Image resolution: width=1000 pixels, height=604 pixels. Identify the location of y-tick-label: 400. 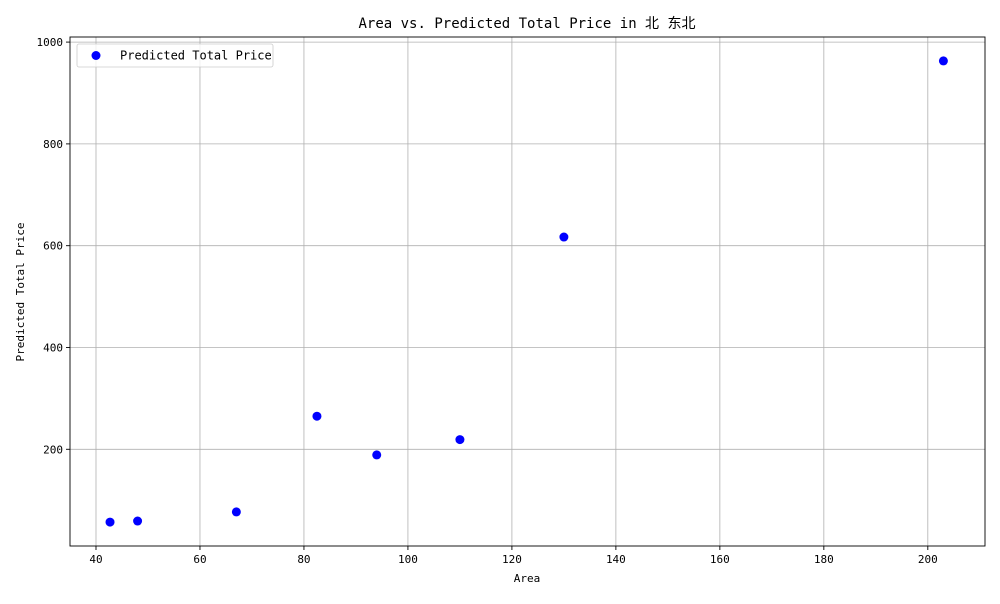
(53, 347).